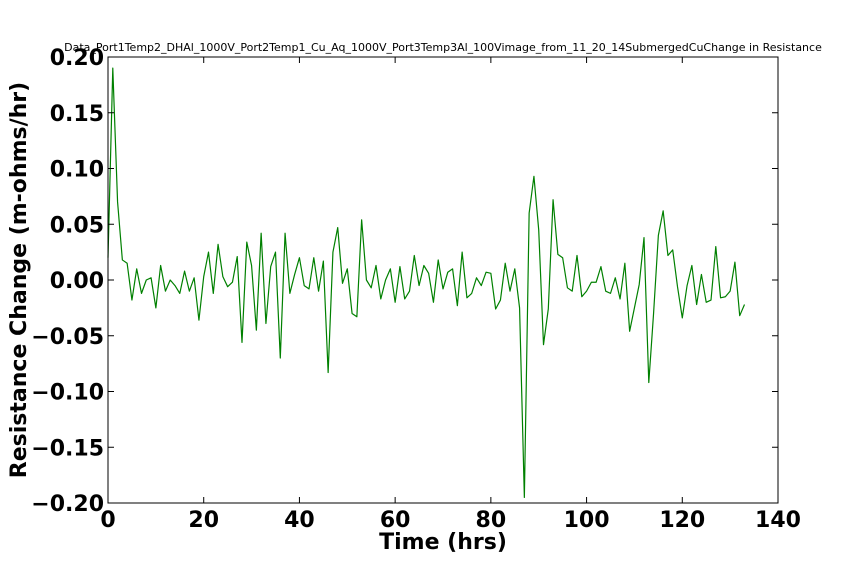  Describe the element at coordinates (77, 225) in the screenshot. I see `y-tick-label: 0.05` at that location.